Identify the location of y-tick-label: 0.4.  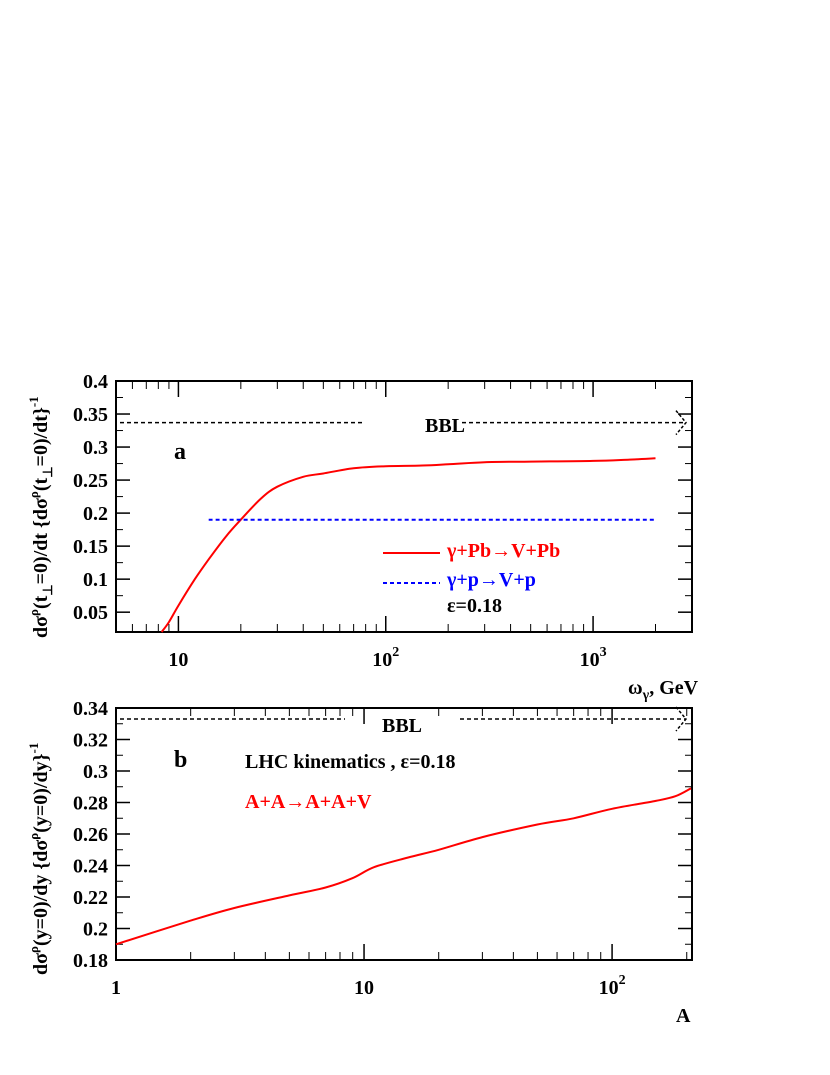
(95, 382).